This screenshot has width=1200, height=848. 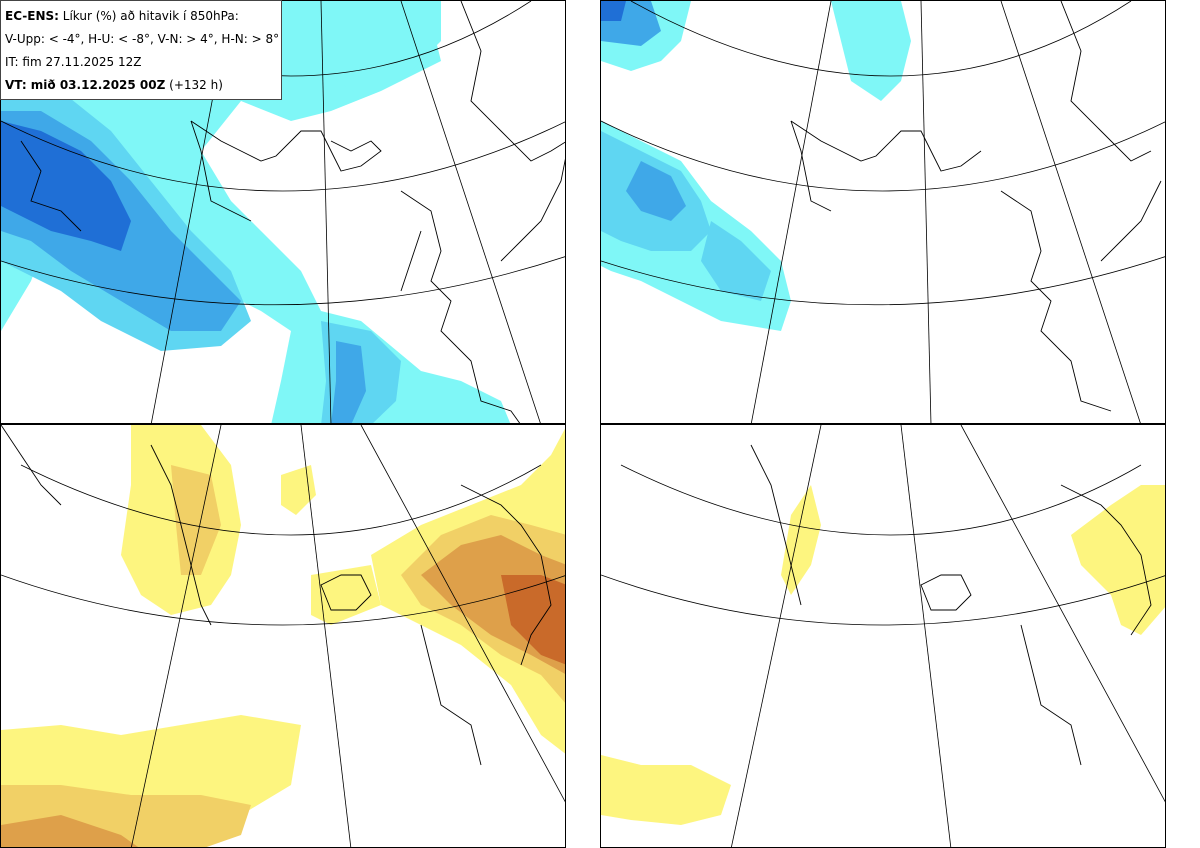 I want to click on model-label: EC-ENS:, so click(x=32, y=16).